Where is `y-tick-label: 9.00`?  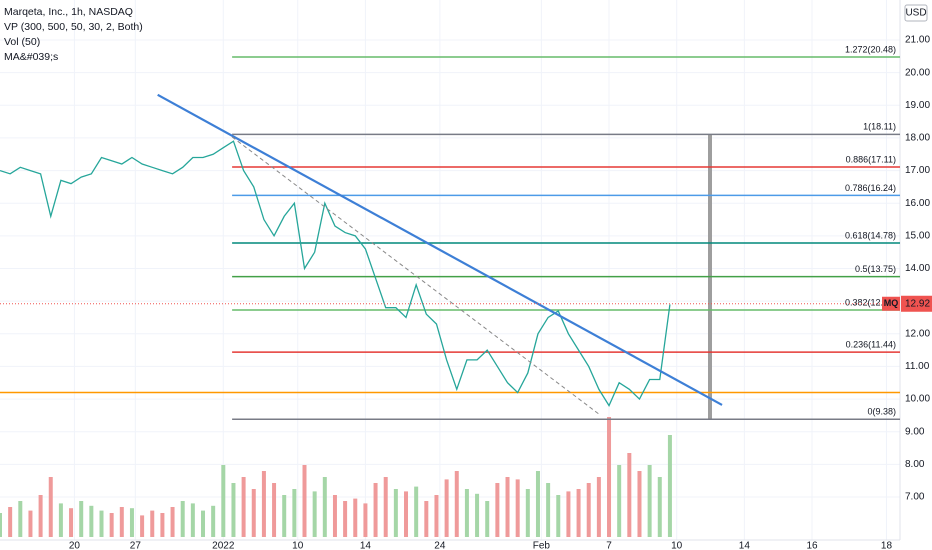 y-tick-label: 9.00 is located at coordinates (915, 431).